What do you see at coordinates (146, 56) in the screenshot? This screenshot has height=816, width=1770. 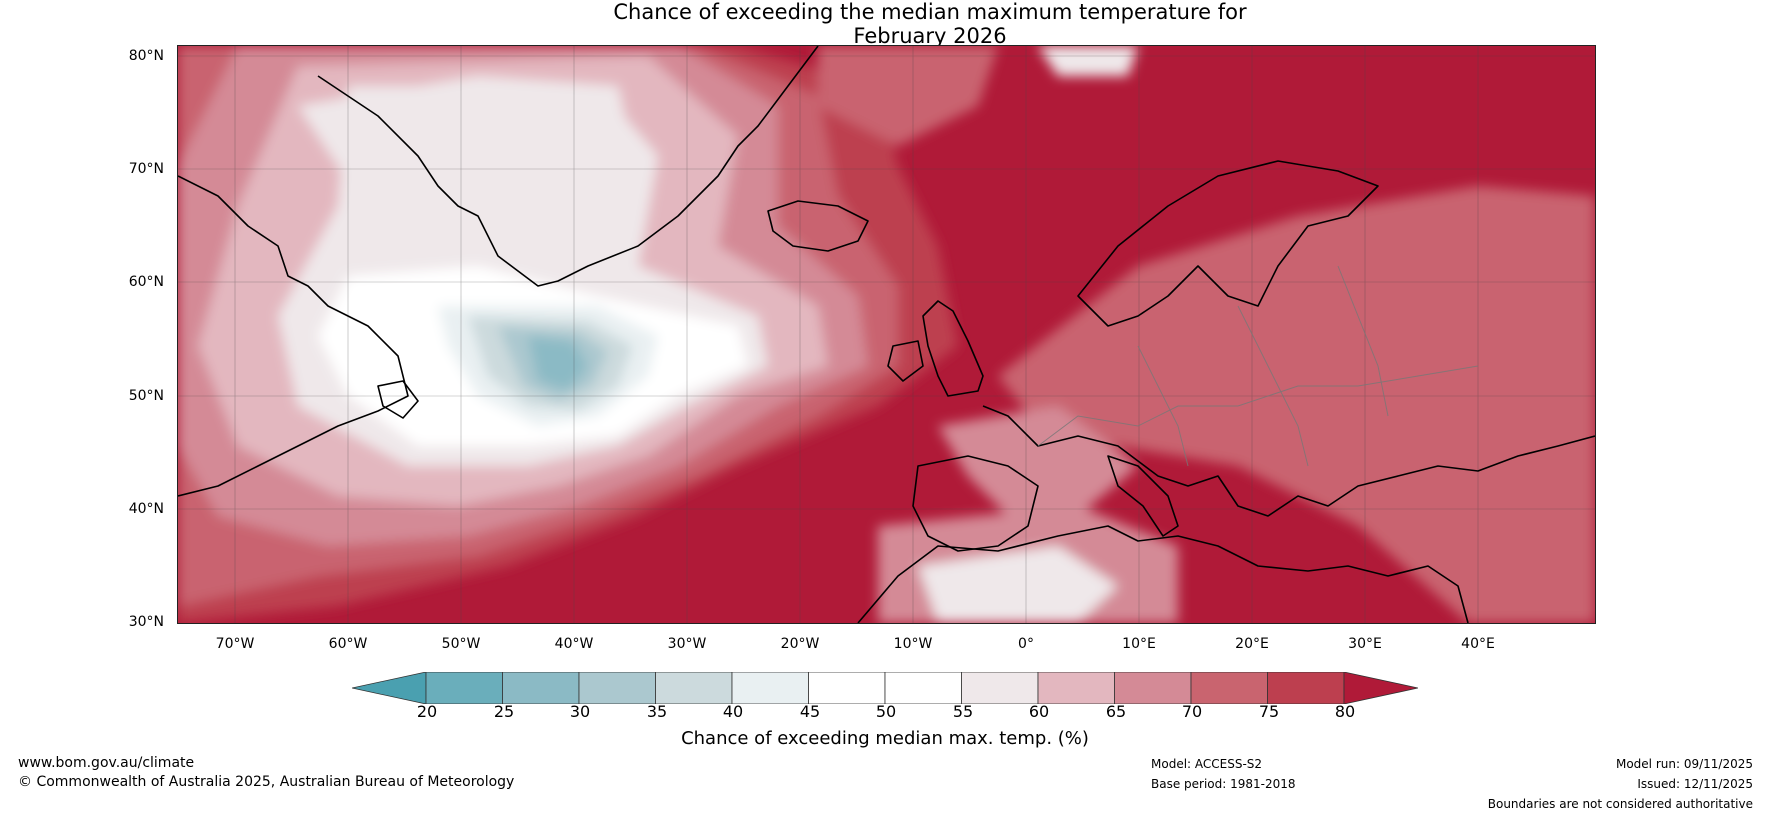 I see `lat-label-80n: 80°N` at bounding box center [146, 56].